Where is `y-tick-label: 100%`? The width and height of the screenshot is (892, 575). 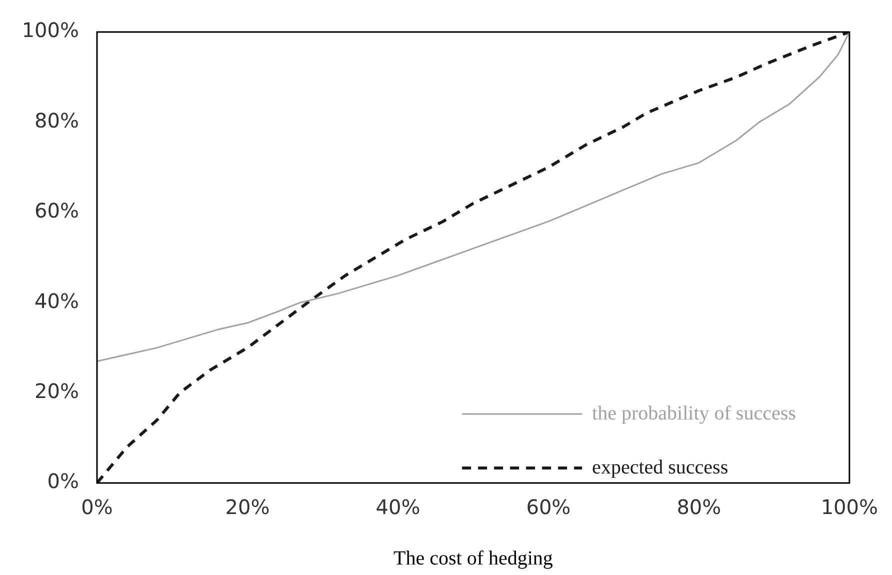 y-tick-label: 100% is located at coordinates (50, 30).